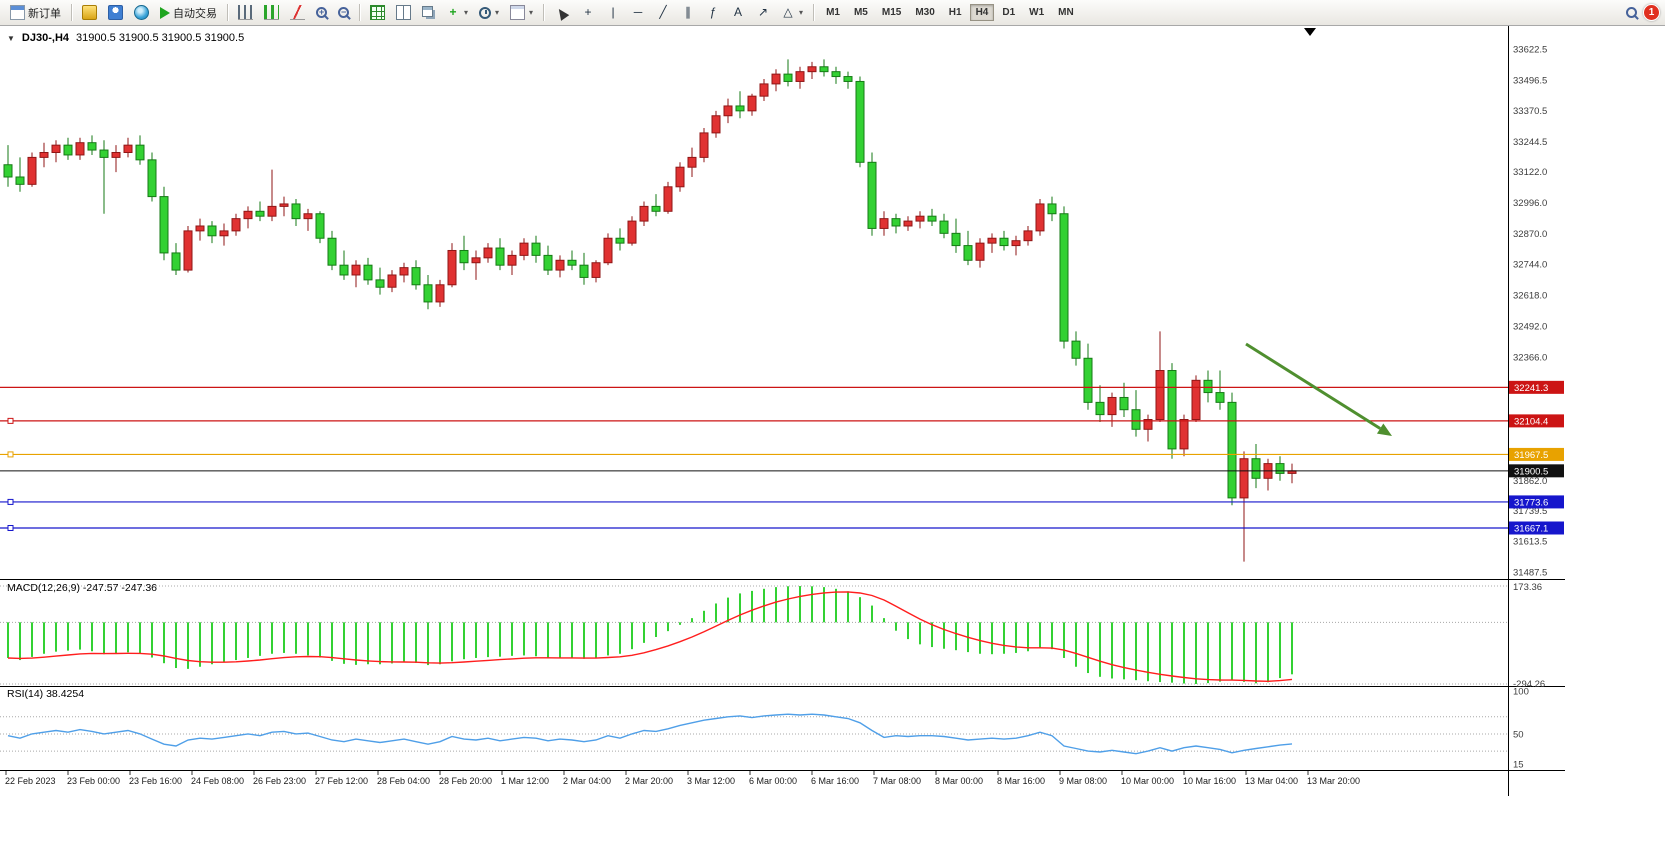  Describe the element at coordinates (773, 781) in the screenshot. I see `time-axis-label: 6 Mar 00:00` at that location.